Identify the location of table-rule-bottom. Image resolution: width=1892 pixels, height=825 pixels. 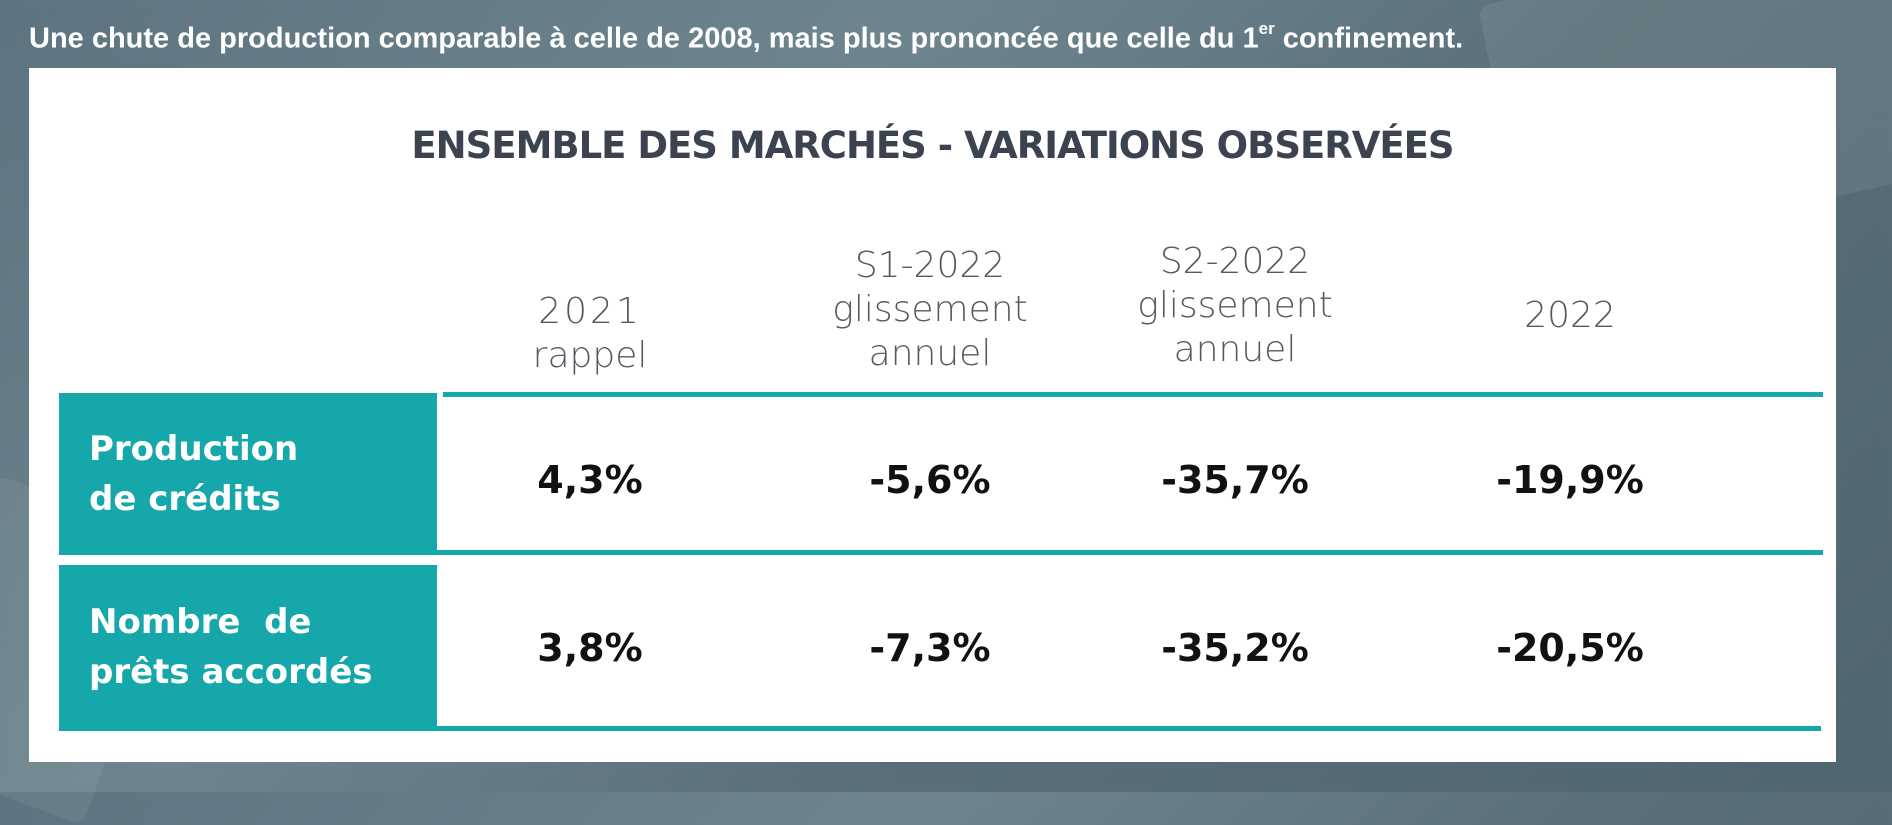
(940, 728).